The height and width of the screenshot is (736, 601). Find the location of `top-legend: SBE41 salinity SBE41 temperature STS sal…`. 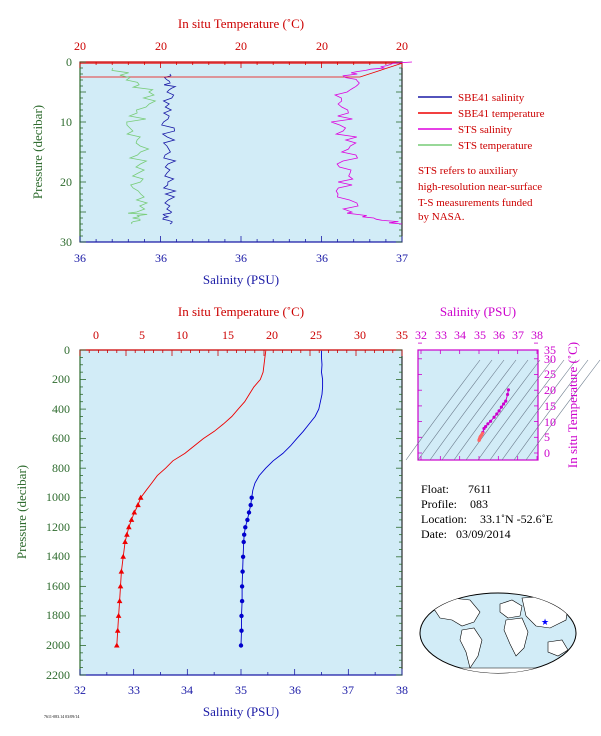

top-legend: SBE41 salinity SBE41 temperature STS sal… is located at coordinates (481, 122).